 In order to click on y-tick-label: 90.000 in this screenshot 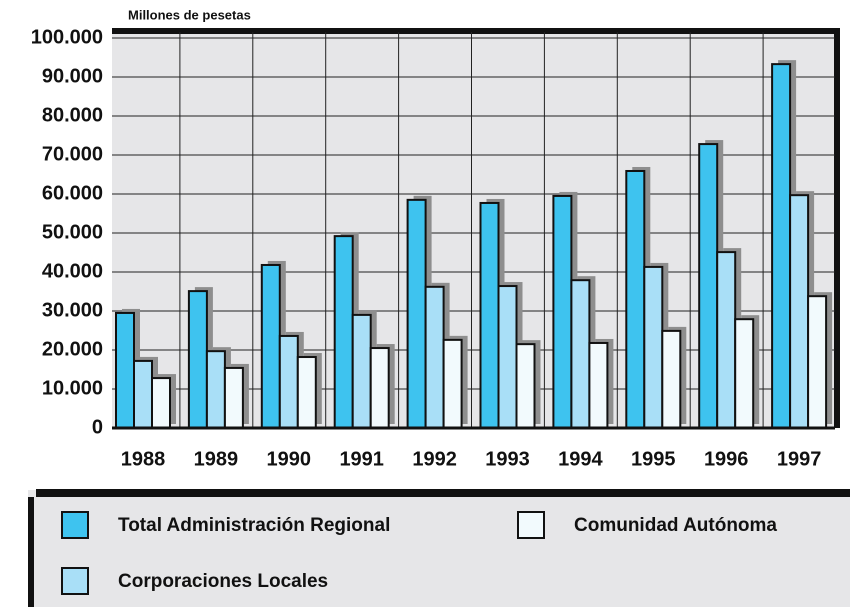, I will do `click(72, 76)`.